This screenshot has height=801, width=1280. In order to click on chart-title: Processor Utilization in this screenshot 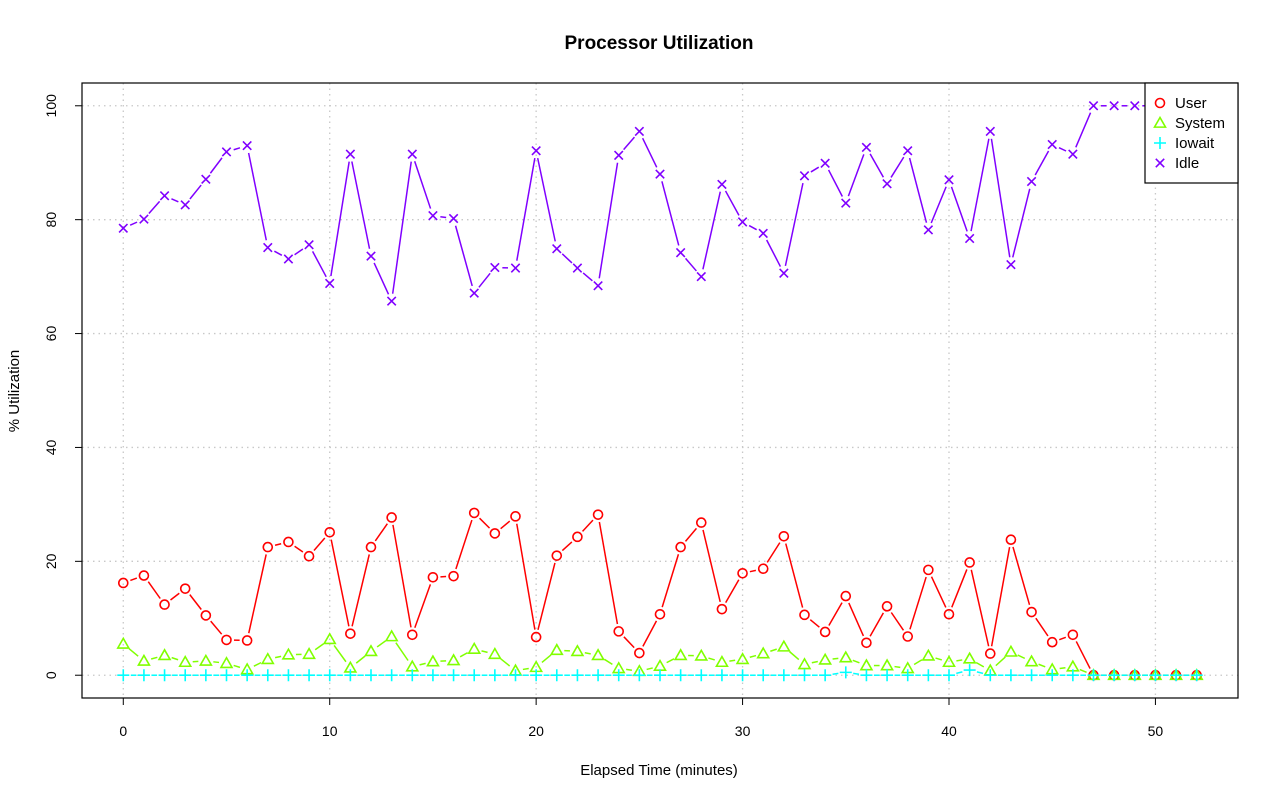, I will do `click(659, 43)`.